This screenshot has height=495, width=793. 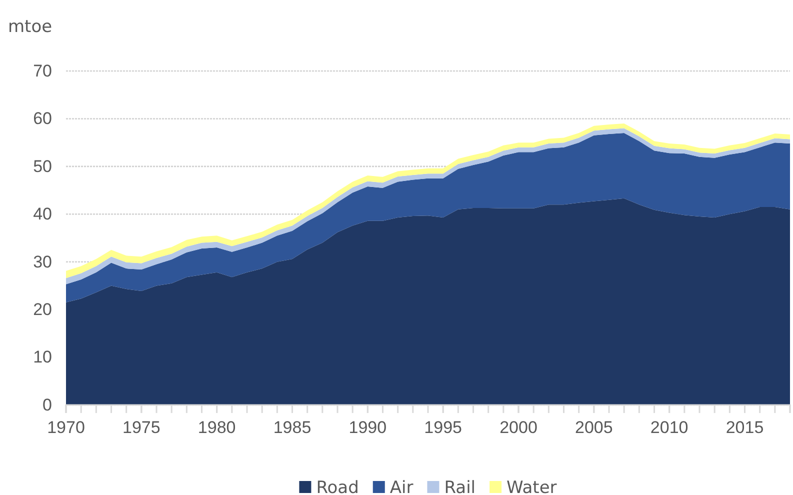 I want to click on y-tick-label: 20, so click(x=42, y=310).